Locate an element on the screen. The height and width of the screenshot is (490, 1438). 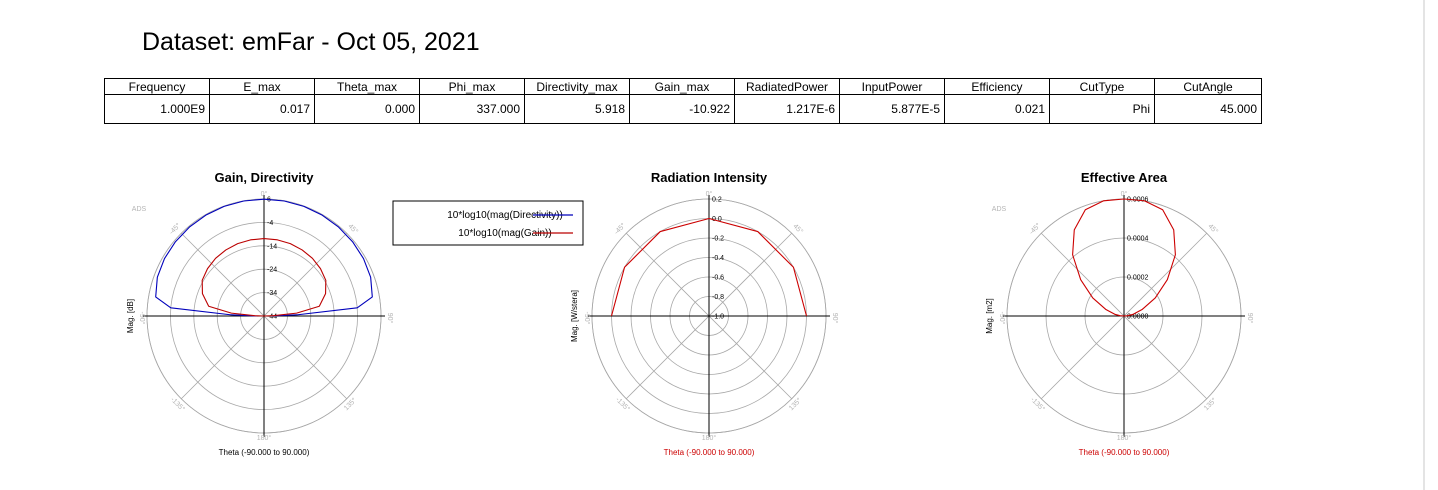
radial-tick-label: -44 is located at coordinates (272, 317).